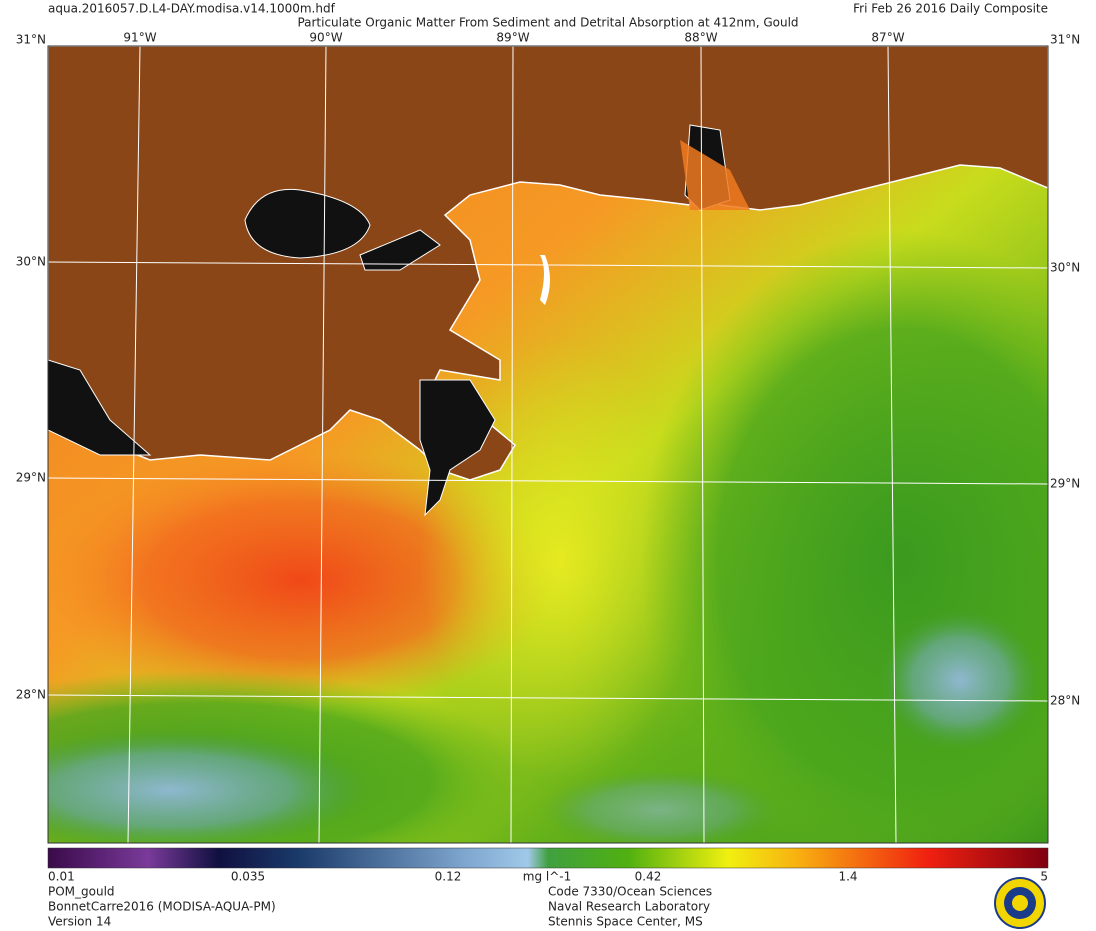  Describe the element at coordinates (325, 38) in the screenshot. I see `longitude-label: 90°W` at that location.